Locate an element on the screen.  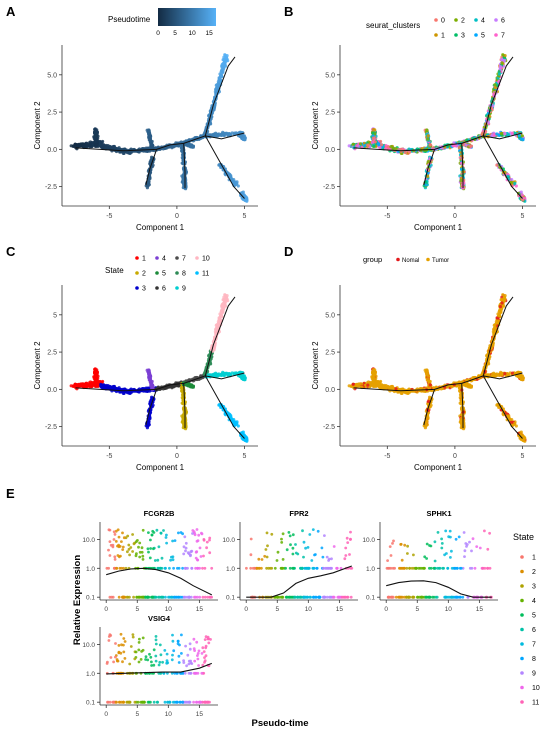
legend-title: State is located at coordinates (114, 270).